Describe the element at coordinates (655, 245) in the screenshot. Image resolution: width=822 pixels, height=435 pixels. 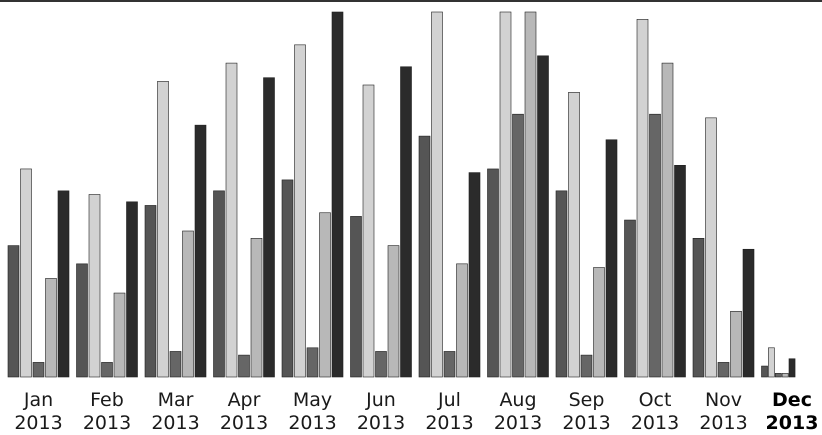
I see `bar-oct-s3` at that location.